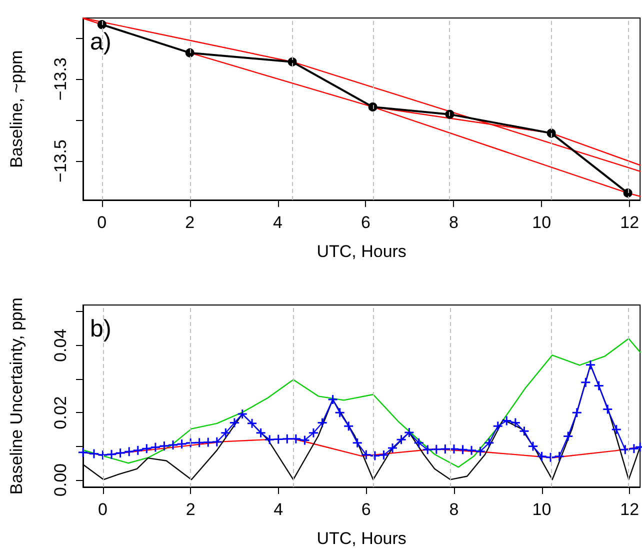  What do you see at coordinates (60, 479) in the screenshot?
I see `y-tick-label: 0.00` at bounding box center [60, 479].